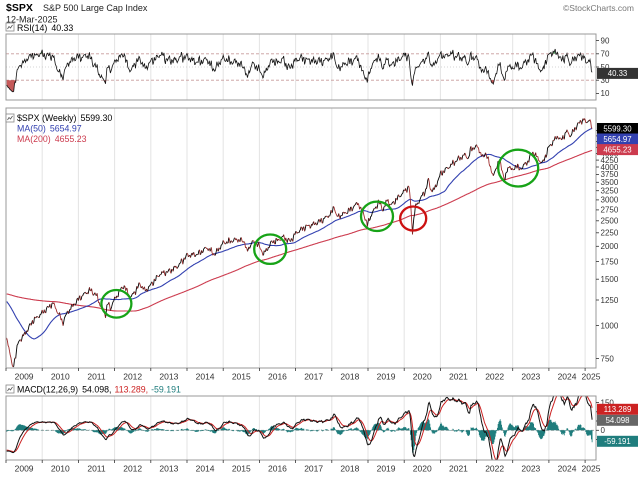  I want to click on y-tick-label: 2750, so click(610, 210).